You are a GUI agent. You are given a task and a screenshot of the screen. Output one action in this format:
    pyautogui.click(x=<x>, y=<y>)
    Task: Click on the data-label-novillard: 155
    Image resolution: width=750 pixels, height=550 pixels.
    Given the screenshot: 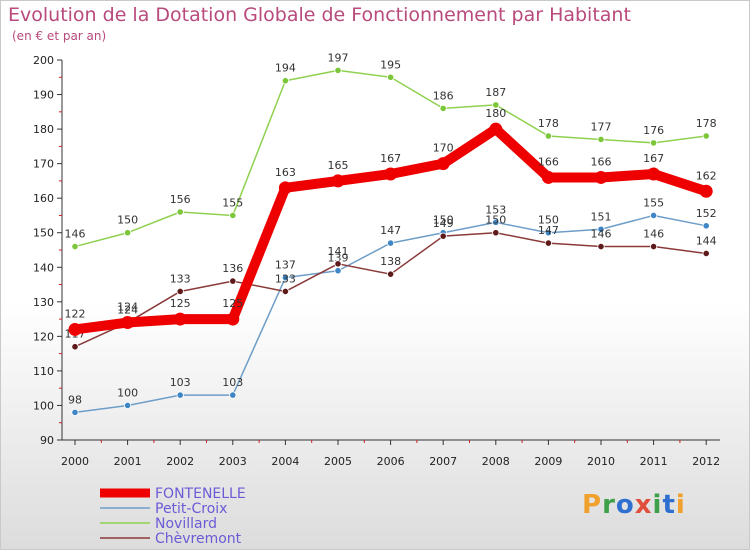 What is the action you would take?
    pyautogui.click(x=232, y=202)
    